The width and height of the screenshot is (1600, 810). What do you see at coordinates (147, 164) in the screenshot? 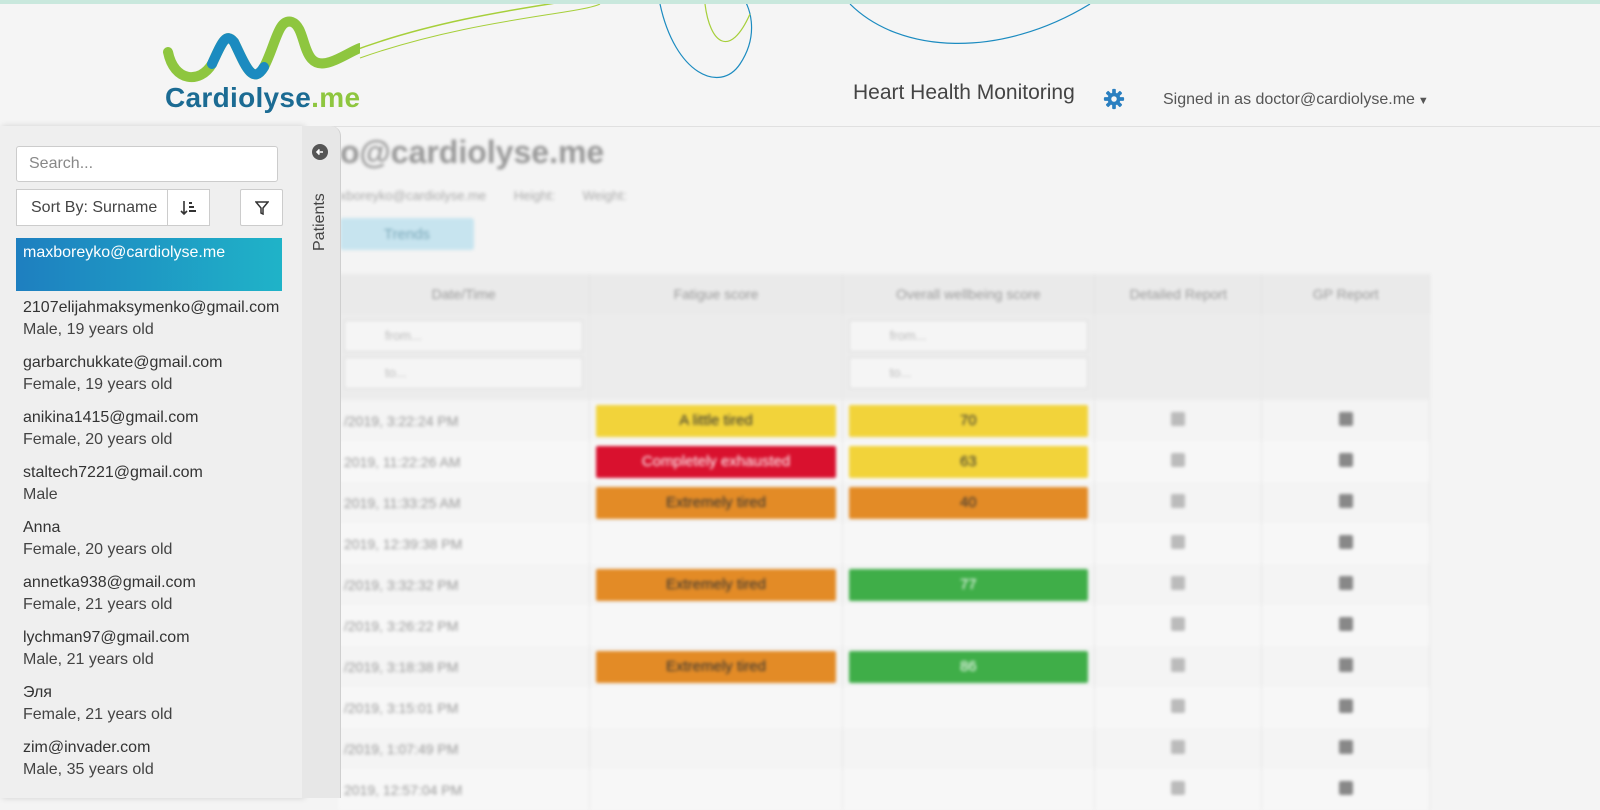
I see `search-input` at bounding box center [147, 164].